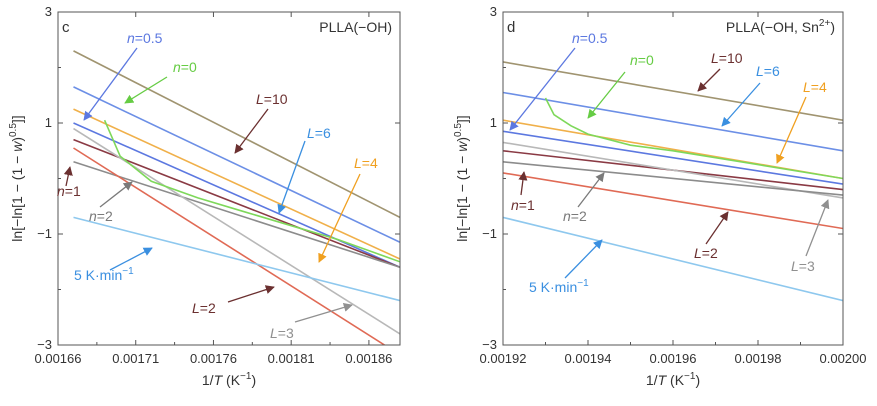  Describe the element at coordinates (780, 26) in the screenshot. I see `panel-title: PLLA(−OH, Sn2+)` at that location.